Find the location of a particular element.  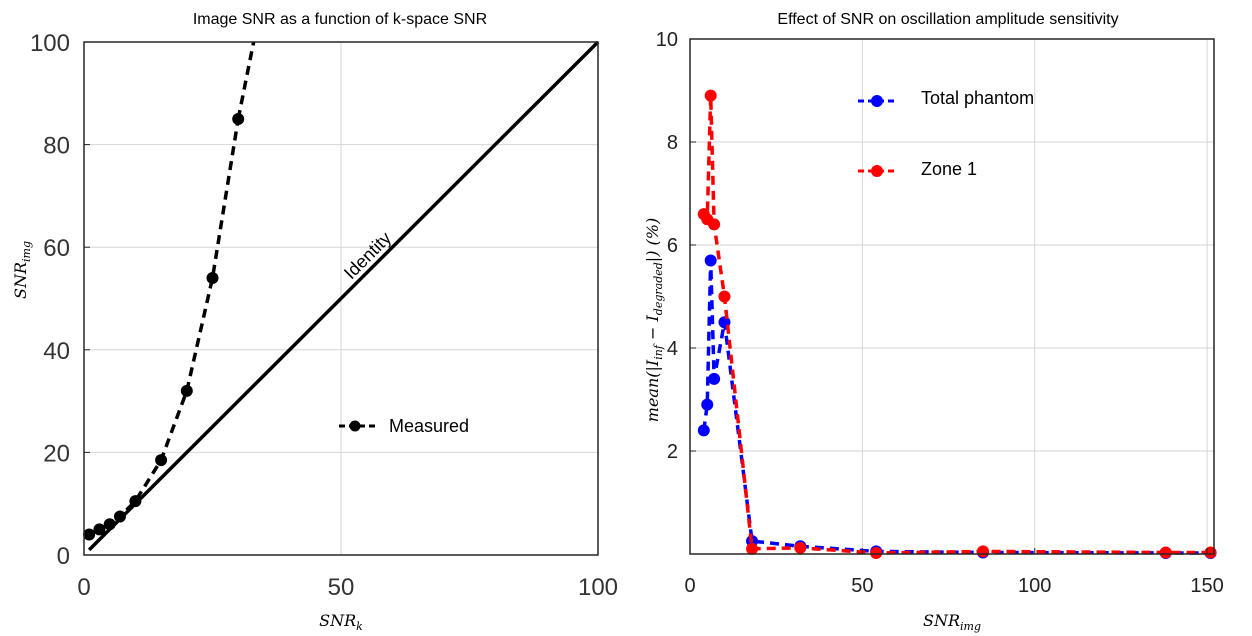

left-legend: Measured is located at coordinates (404, 426).